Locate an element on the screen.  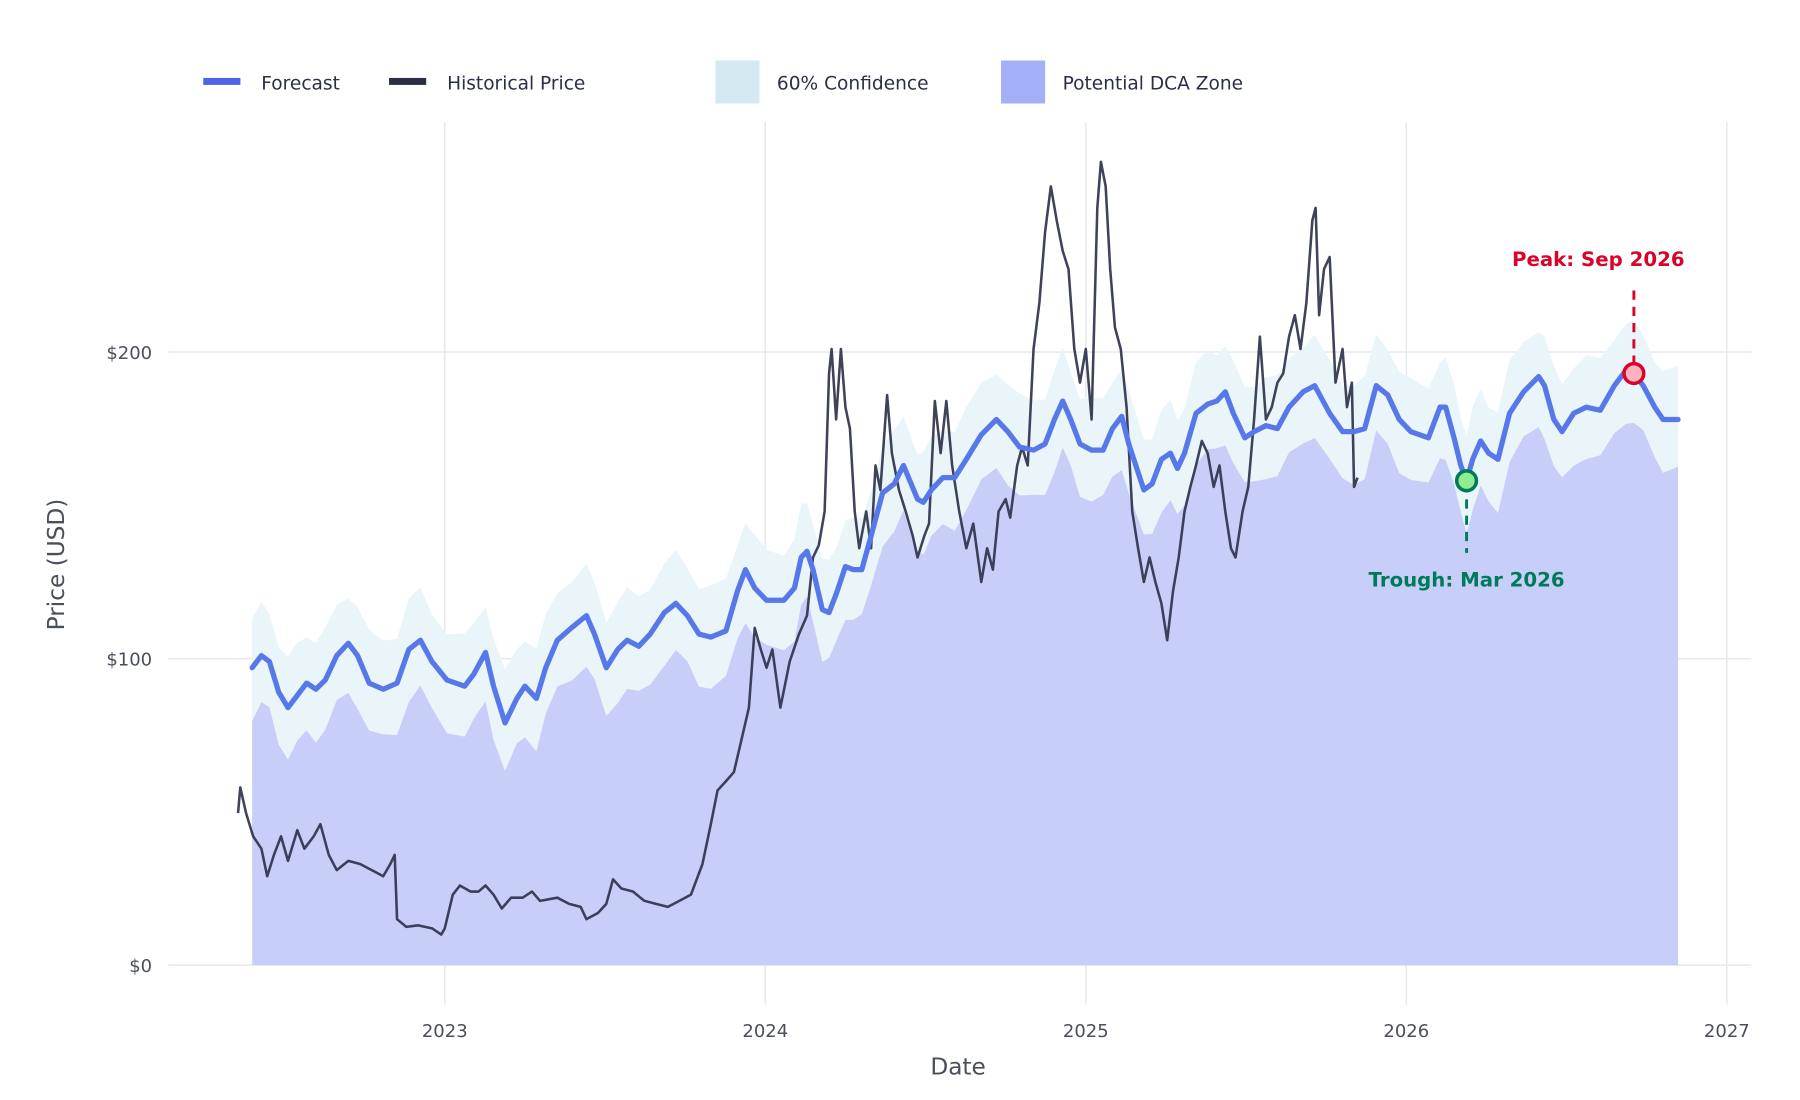
x-tick-label: 2027 is located at coordinates (1727, 1031).